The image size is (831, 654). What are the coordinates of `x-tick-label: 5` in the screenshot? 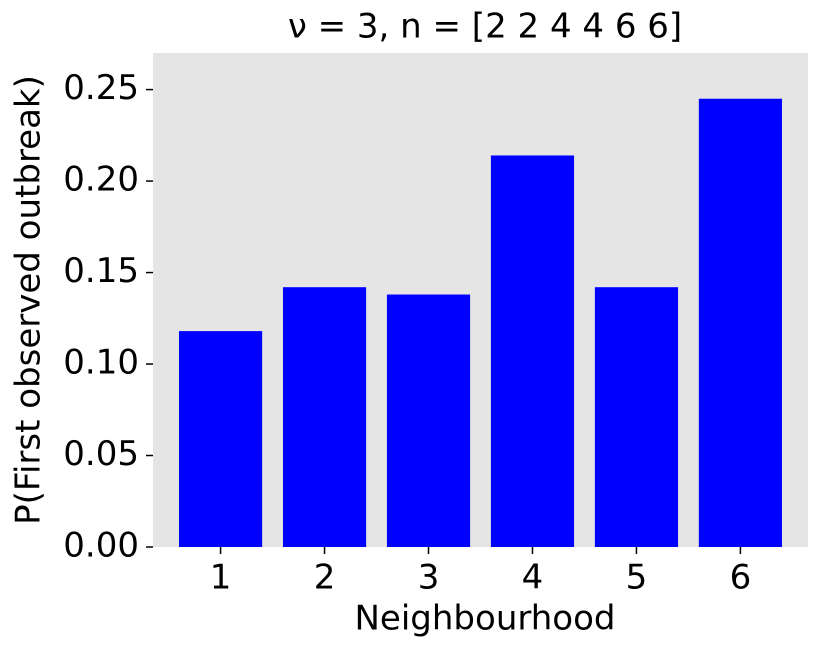 It's located at (637, 578).